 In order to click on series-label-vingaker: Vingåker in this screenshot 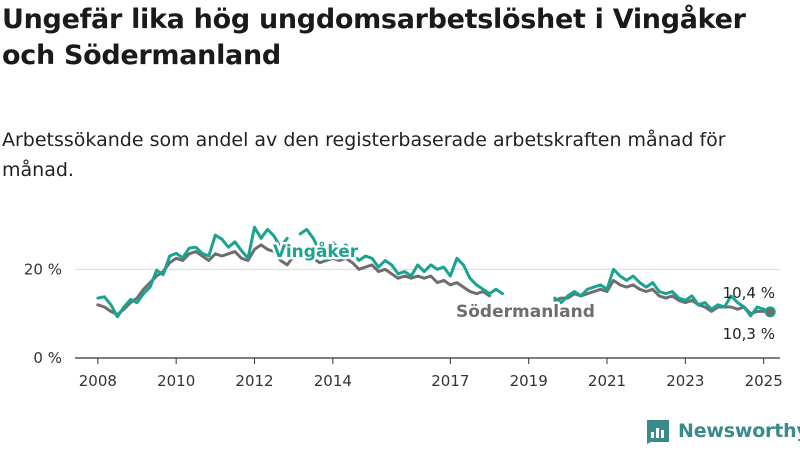, I will do `click(316, 251)`.